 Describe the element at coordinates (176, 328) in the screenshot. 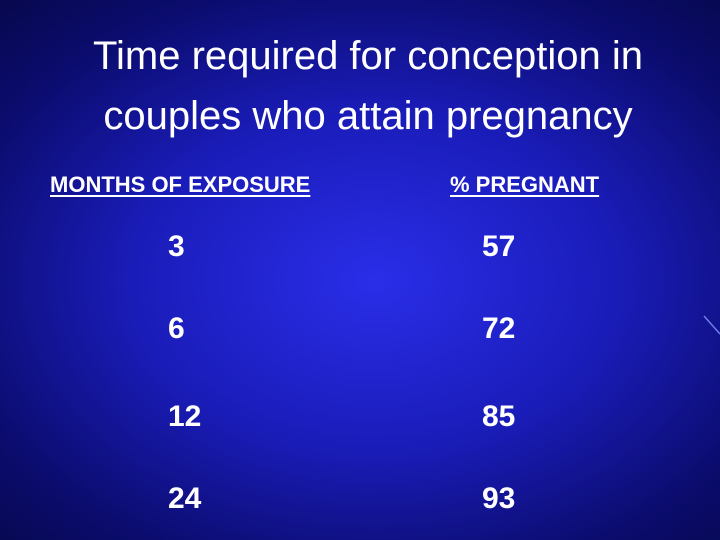

I see `table-cell: 6` at that location.